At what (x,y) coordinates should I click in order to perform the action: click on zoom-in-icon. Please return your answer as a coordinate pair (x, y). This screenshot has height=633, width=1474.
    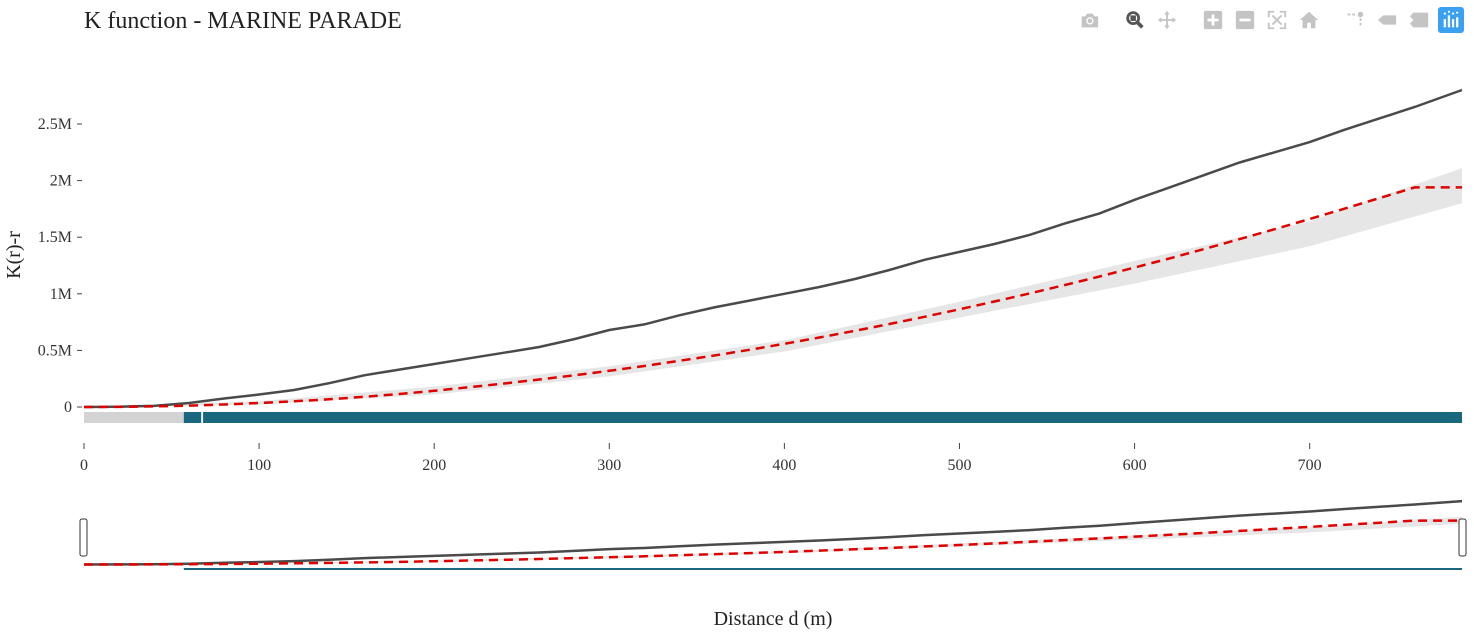
    Looking at the image, I should click on (1213, 20).